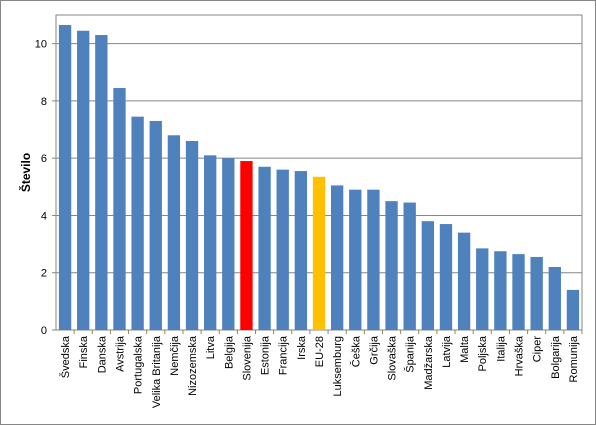 This screenshot has width=596, height=425. What do you see at coordinates (538, 349) in the screenshot?
I see `x-tick-label: Ciper` at bounding box center [538, 349].